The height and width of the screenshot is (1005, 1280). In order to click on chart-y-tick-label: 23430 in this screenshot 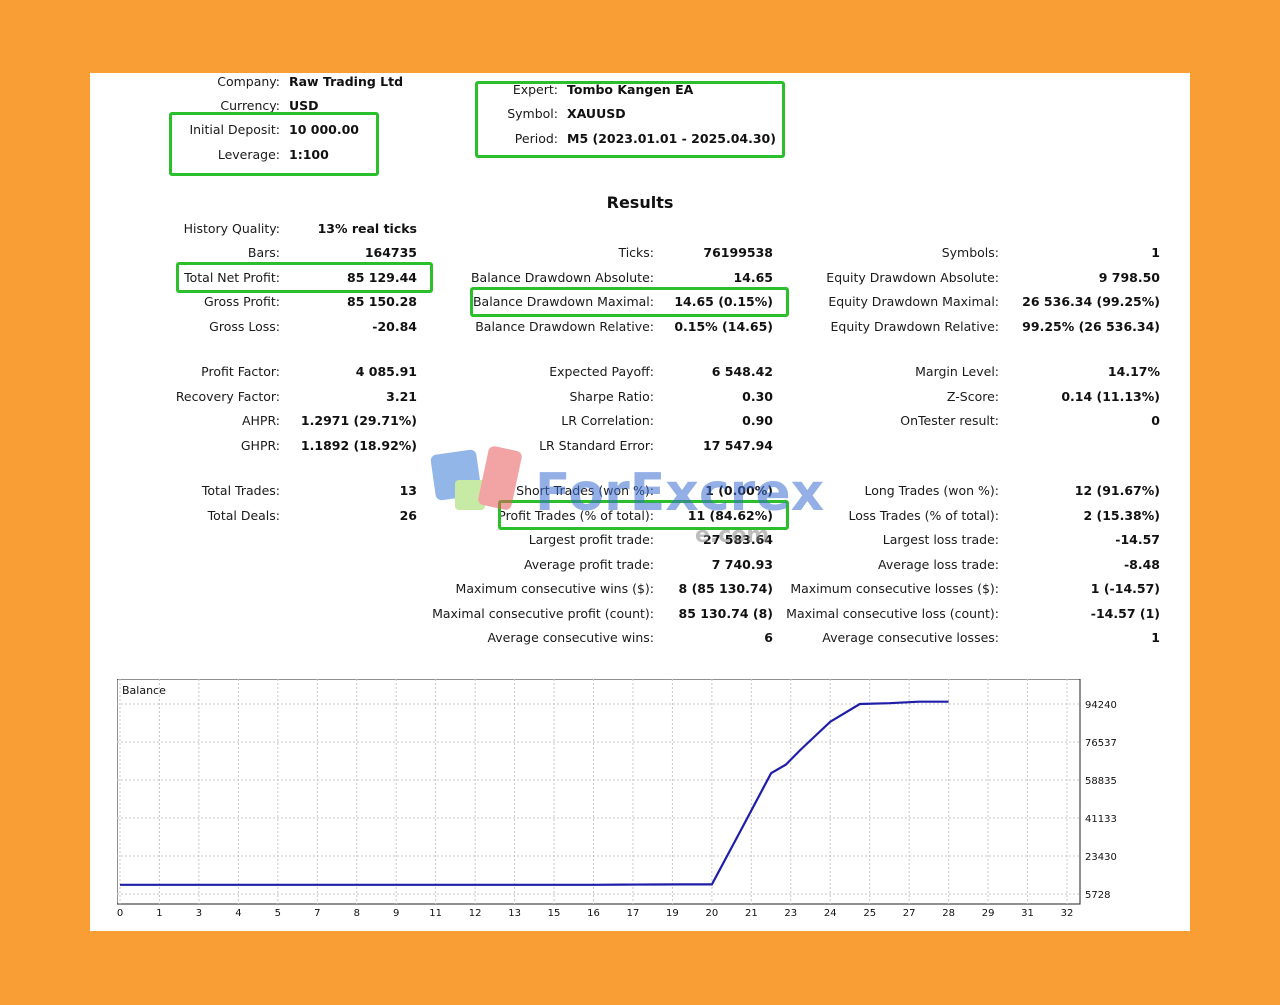, I will do `click(1101, 857)`.